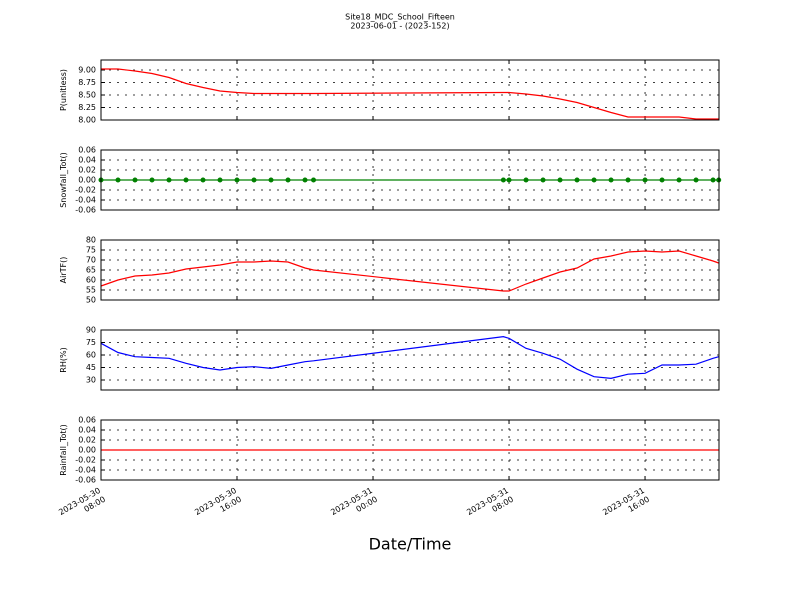 This screenshot has height=600, width=800. What do you see at coordinates (87, 107) in the screenshot?
I see `y-tick-label: 8.25` at bounding box center [87, 107].